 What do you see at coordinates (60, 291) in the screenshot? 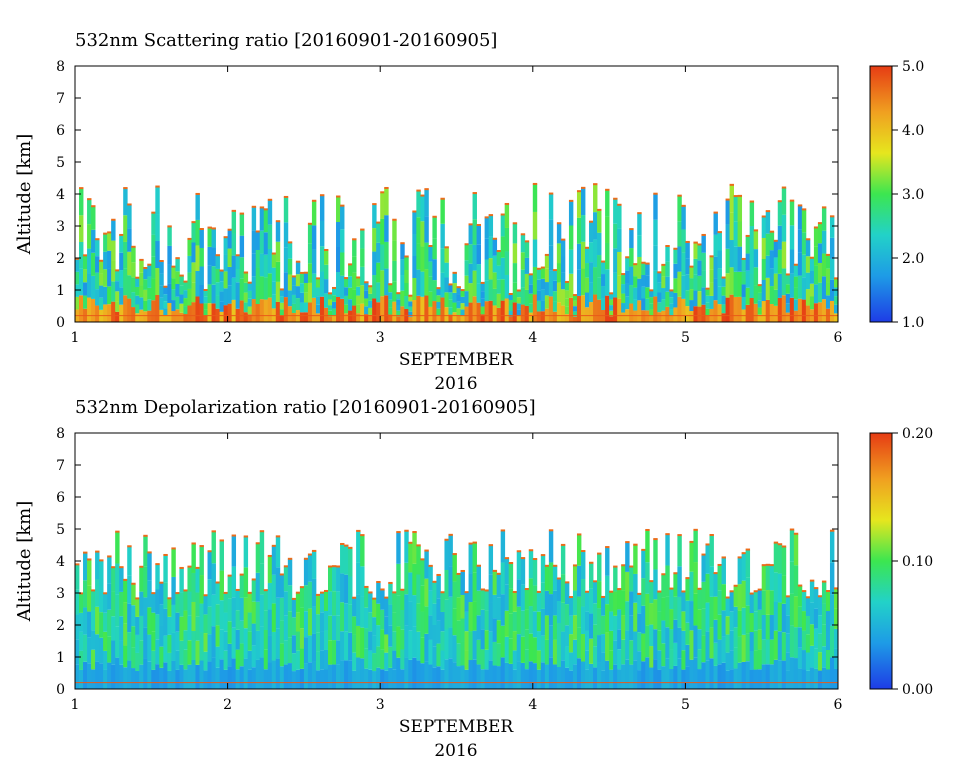
I see `y-tick-label: 1` at bounding box center [60, 291].